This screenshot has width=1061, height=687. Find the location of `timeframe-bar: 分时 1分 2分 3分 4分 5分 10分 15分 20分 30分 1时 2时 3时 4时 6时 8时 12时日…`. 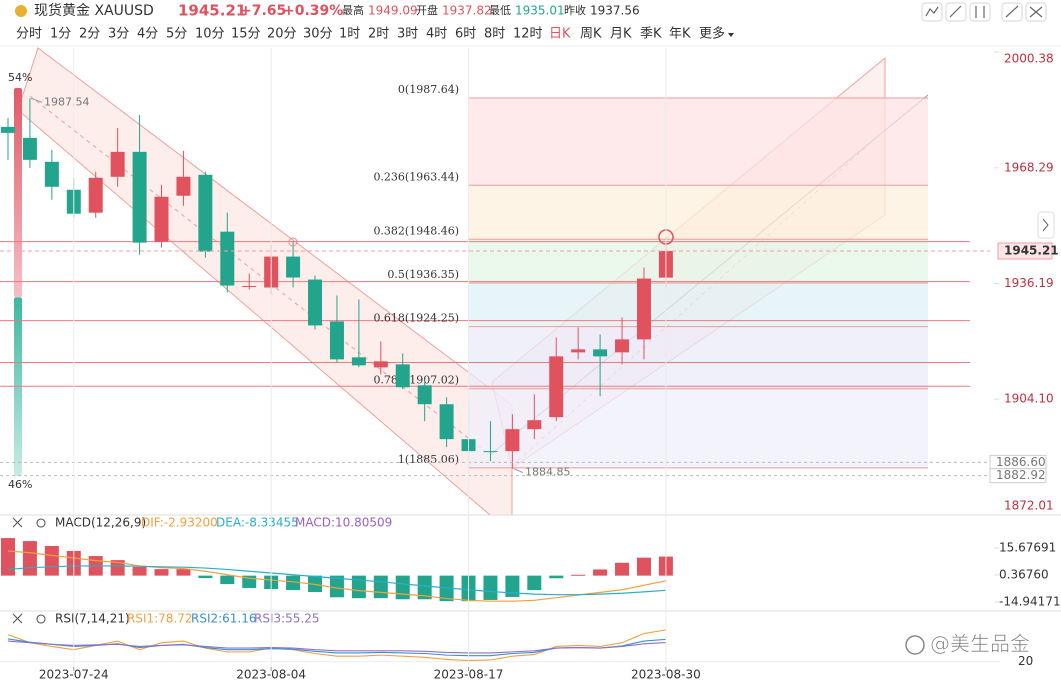

timeframe-bar: 分时 1分 2分 3分 4分 5分 10分 15分 20分 30分 1时 2时 3时 4时 6时 8时 12时日… is located at coordinates (375, 34).